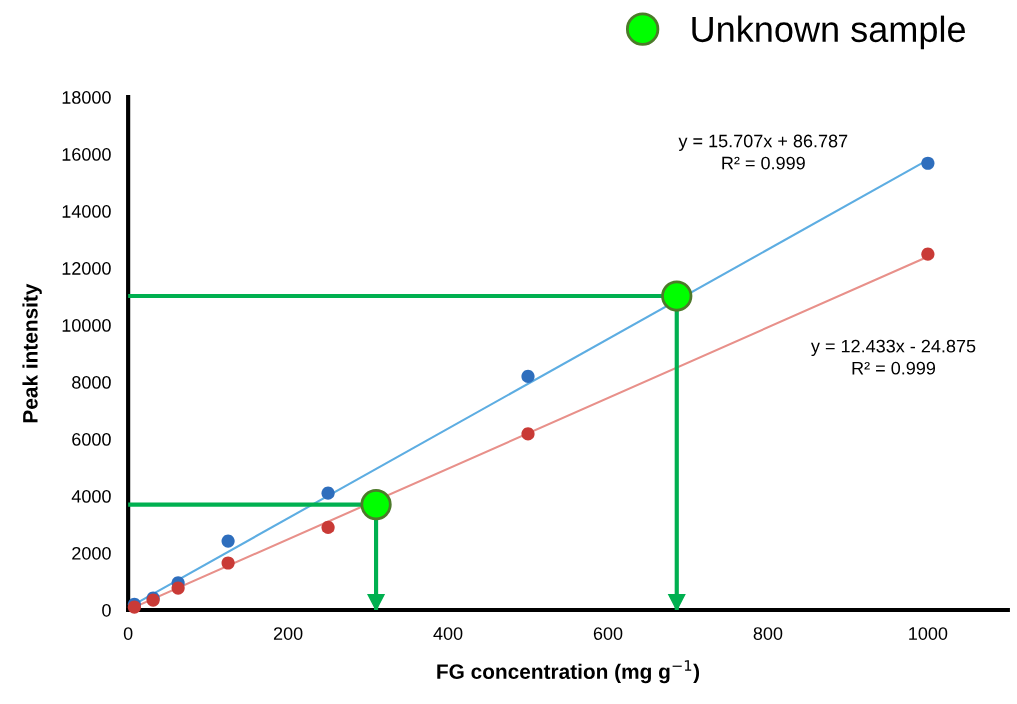  I want to click on y-tick-label: 18000, so click(86, 97).